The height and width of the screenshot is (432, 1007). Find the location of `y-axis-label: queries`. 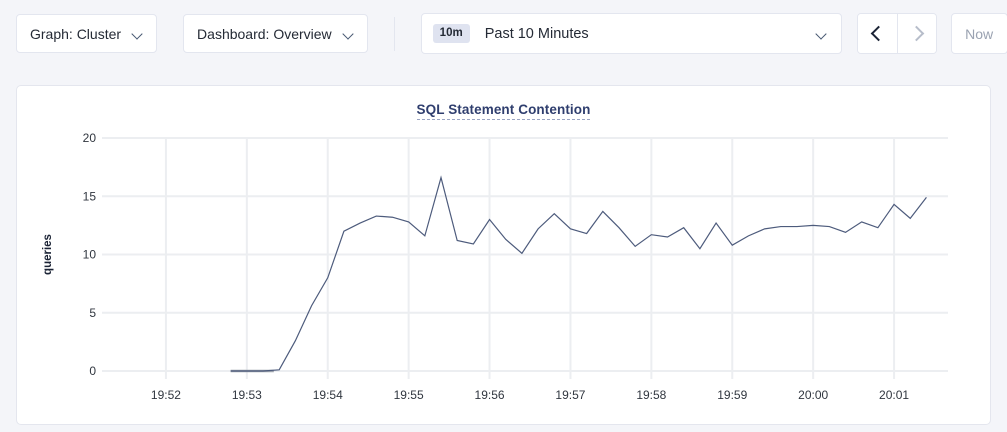

y-axis-label: queries is located at coordinates (48, 254).